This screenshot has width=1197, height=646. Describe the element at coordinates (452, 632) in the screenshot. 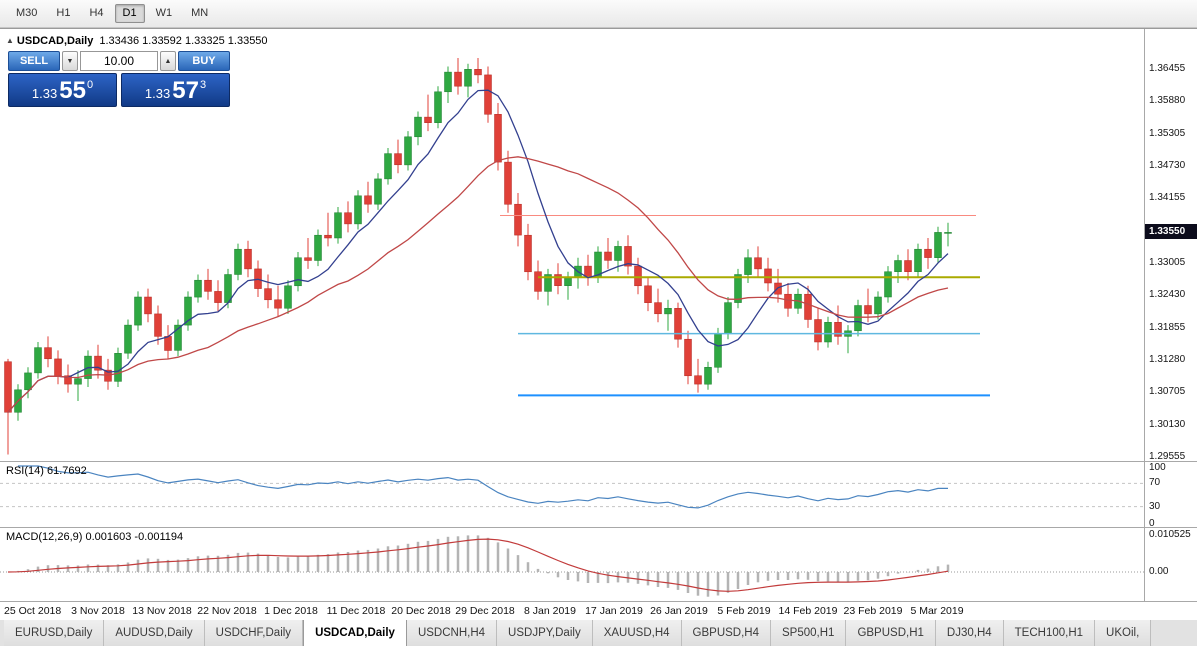

I see `chart-tab-usdcnh-h4: USDCNH,H4` at that location.